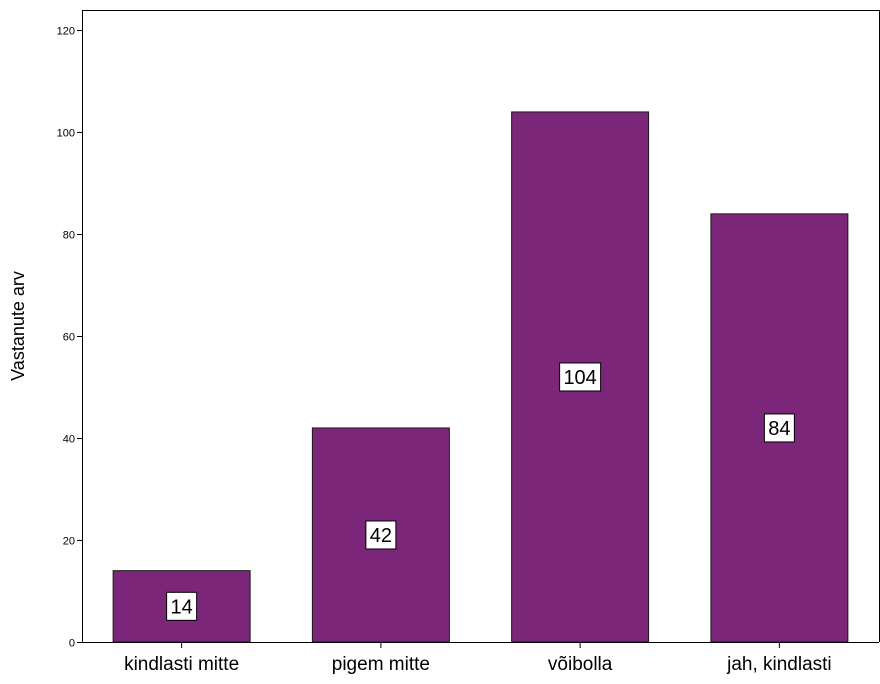 This screenshot has height=684, width=880. What do you see at coordinates (69, 236) in the screenshot?
I see `y-tick-label: 80` at bounding box center [69, 236].